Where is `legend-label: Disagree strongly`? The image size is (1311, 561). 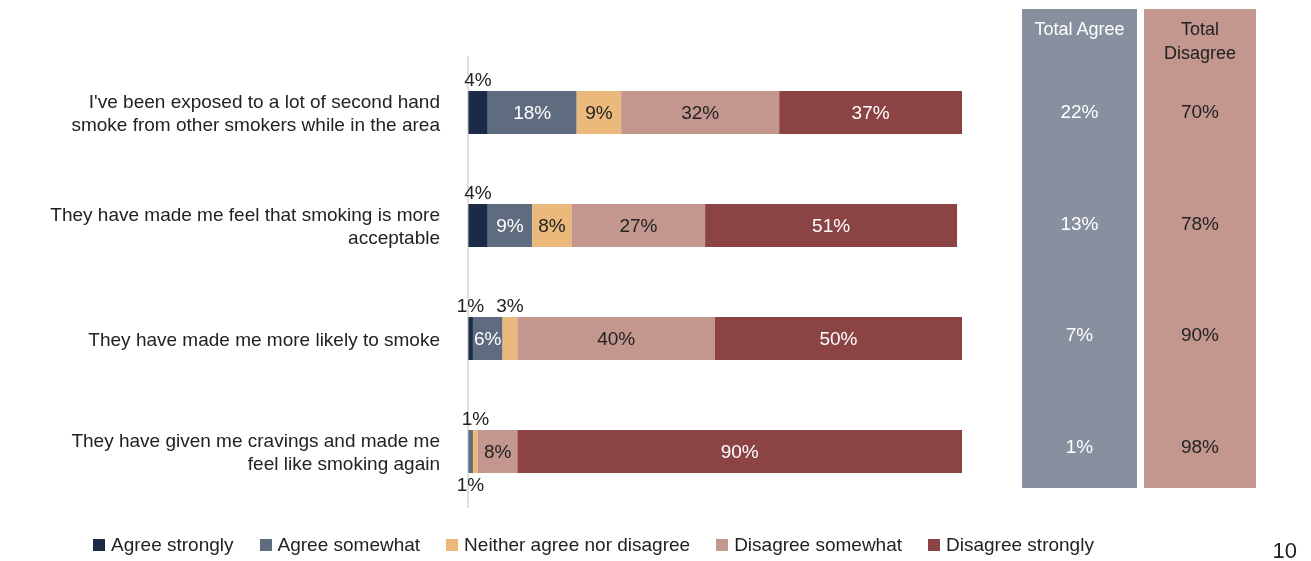 legend-label: Disagree strongly is located at coordinates (1020, 545).